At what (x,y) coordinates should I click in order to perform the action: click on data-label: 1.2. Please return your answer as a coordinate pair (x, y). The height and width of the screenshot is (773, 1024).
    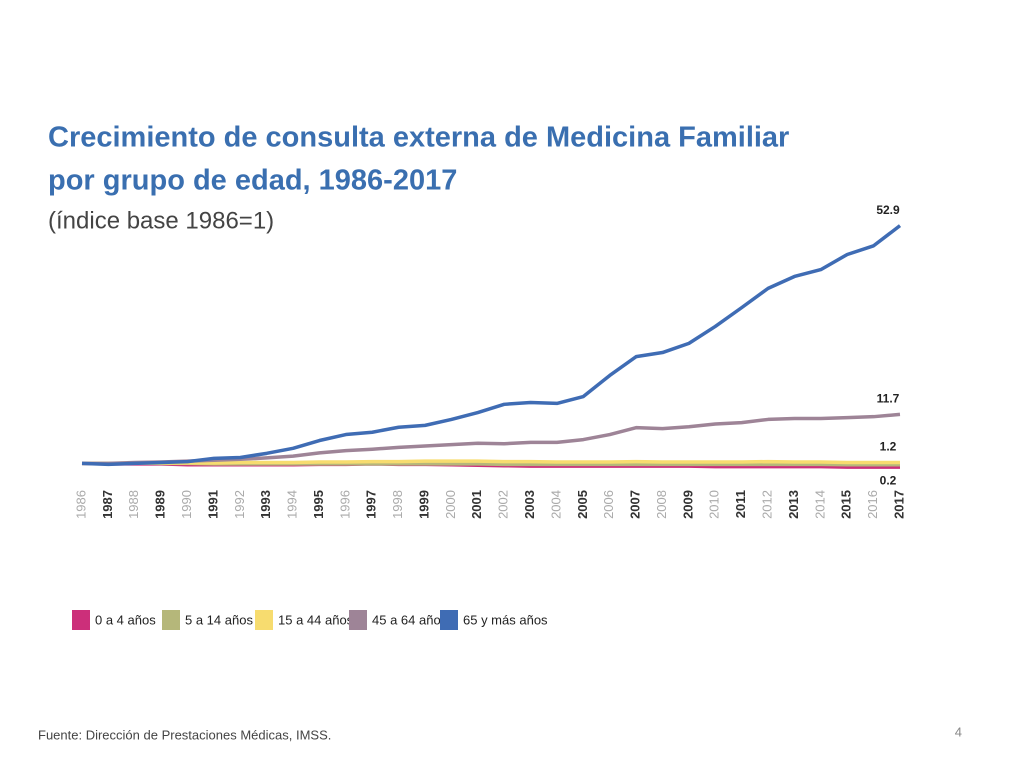
    Looking at the image, I should click on (888, 447).